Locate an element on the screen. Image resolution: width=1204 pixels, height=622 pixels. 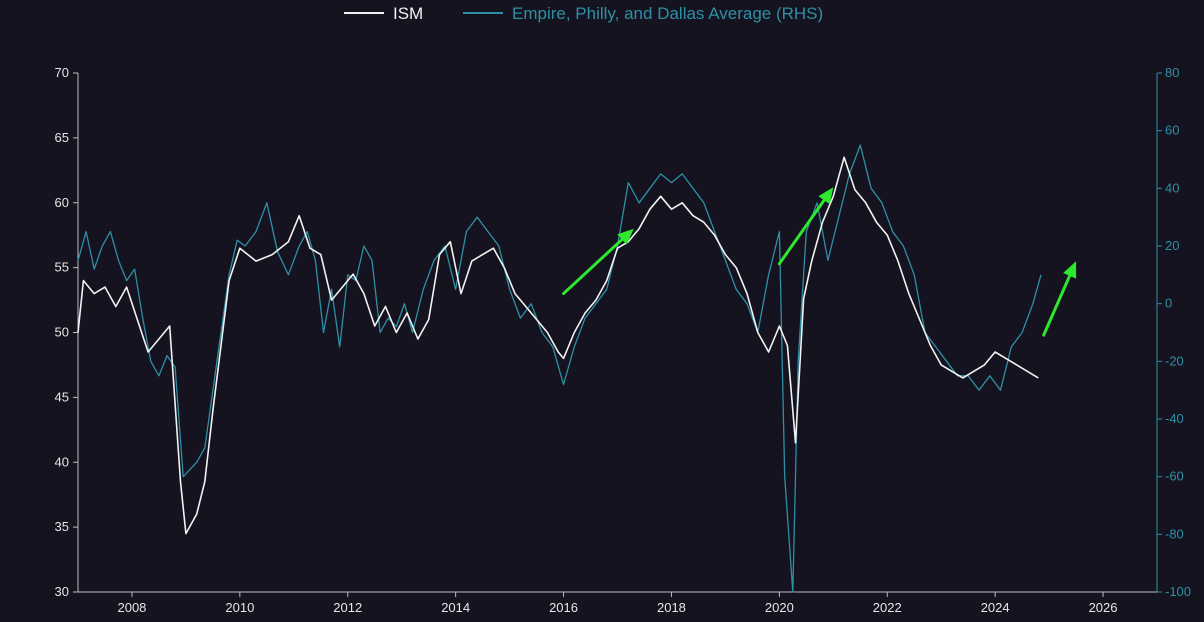
x-tick-label: 2022 is located at coordinates (887, 607).